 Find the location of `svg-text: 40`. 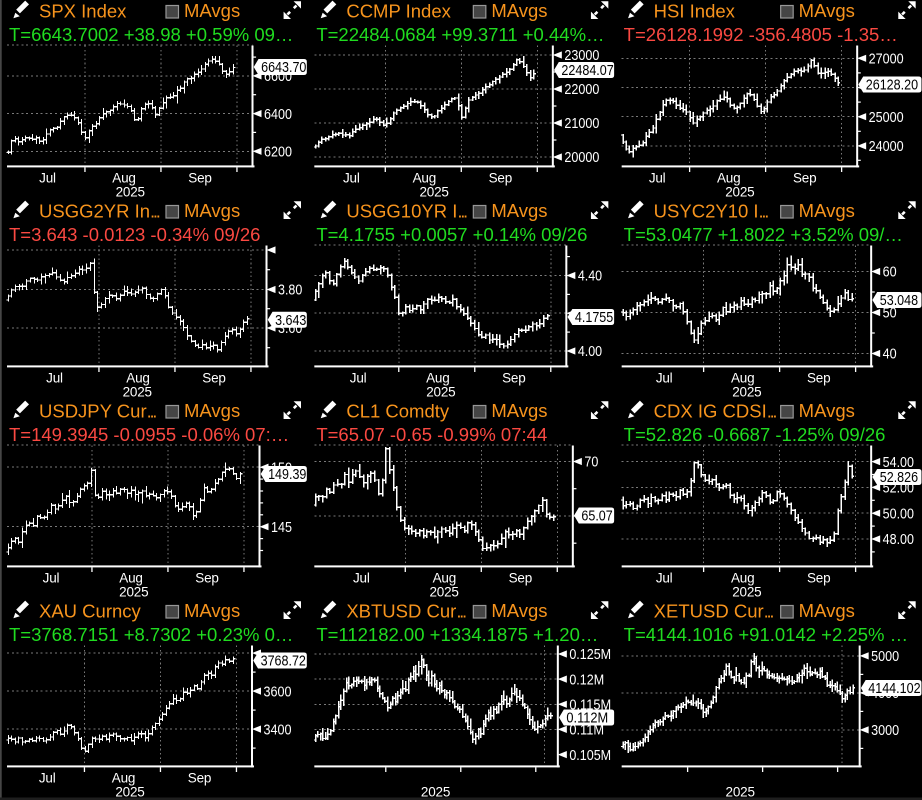

svg-text: 40 is located at coordinates (890, 355).